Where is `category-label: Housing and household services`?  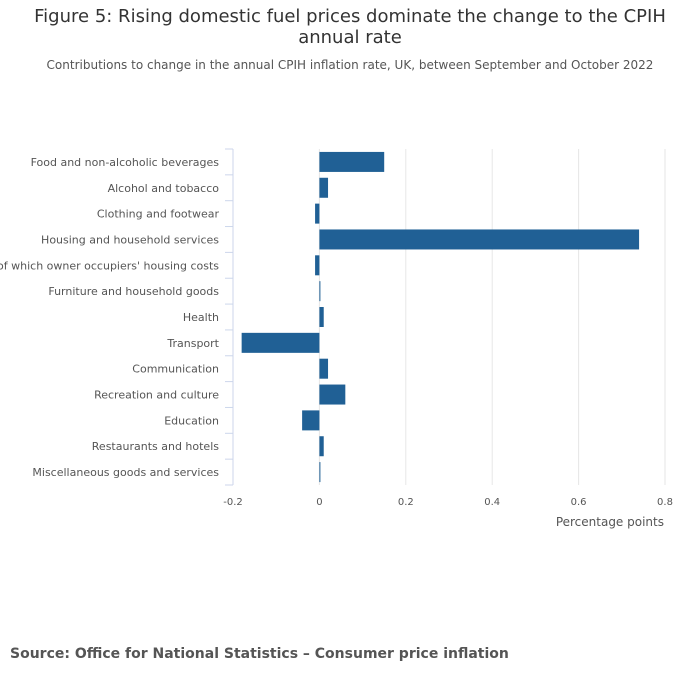 category-label: Housing and household services is located at coordinates (130, 239).